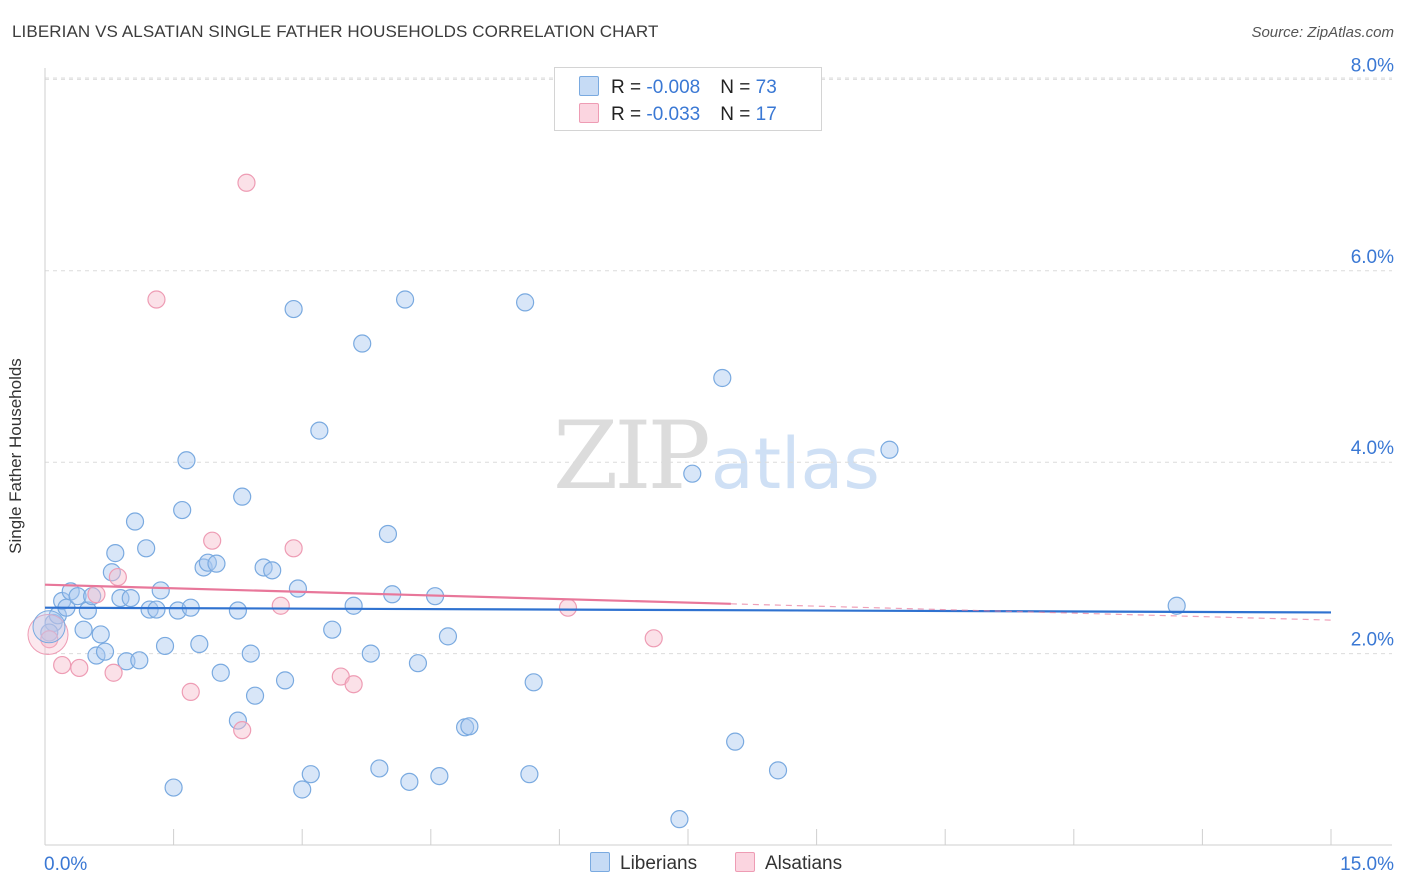 The height and width of the screenshot is (892, 1406). Describe the element at coordinates (745, 862) in the screenshot. I see `bottom-legend-swatch-alsatians` at that location.